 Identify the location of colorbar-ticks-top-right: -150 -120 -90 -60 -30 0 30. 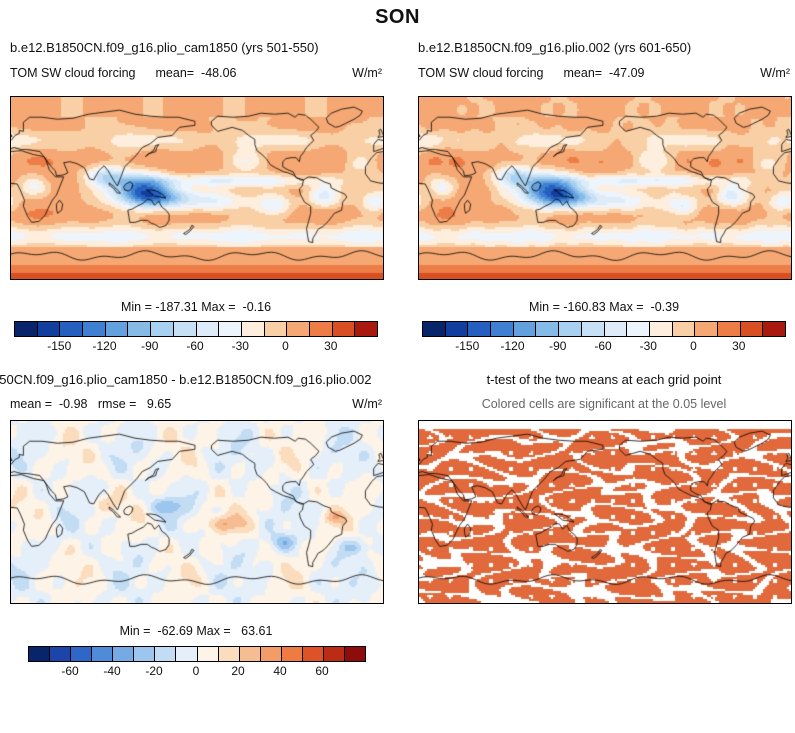
(603, 346).